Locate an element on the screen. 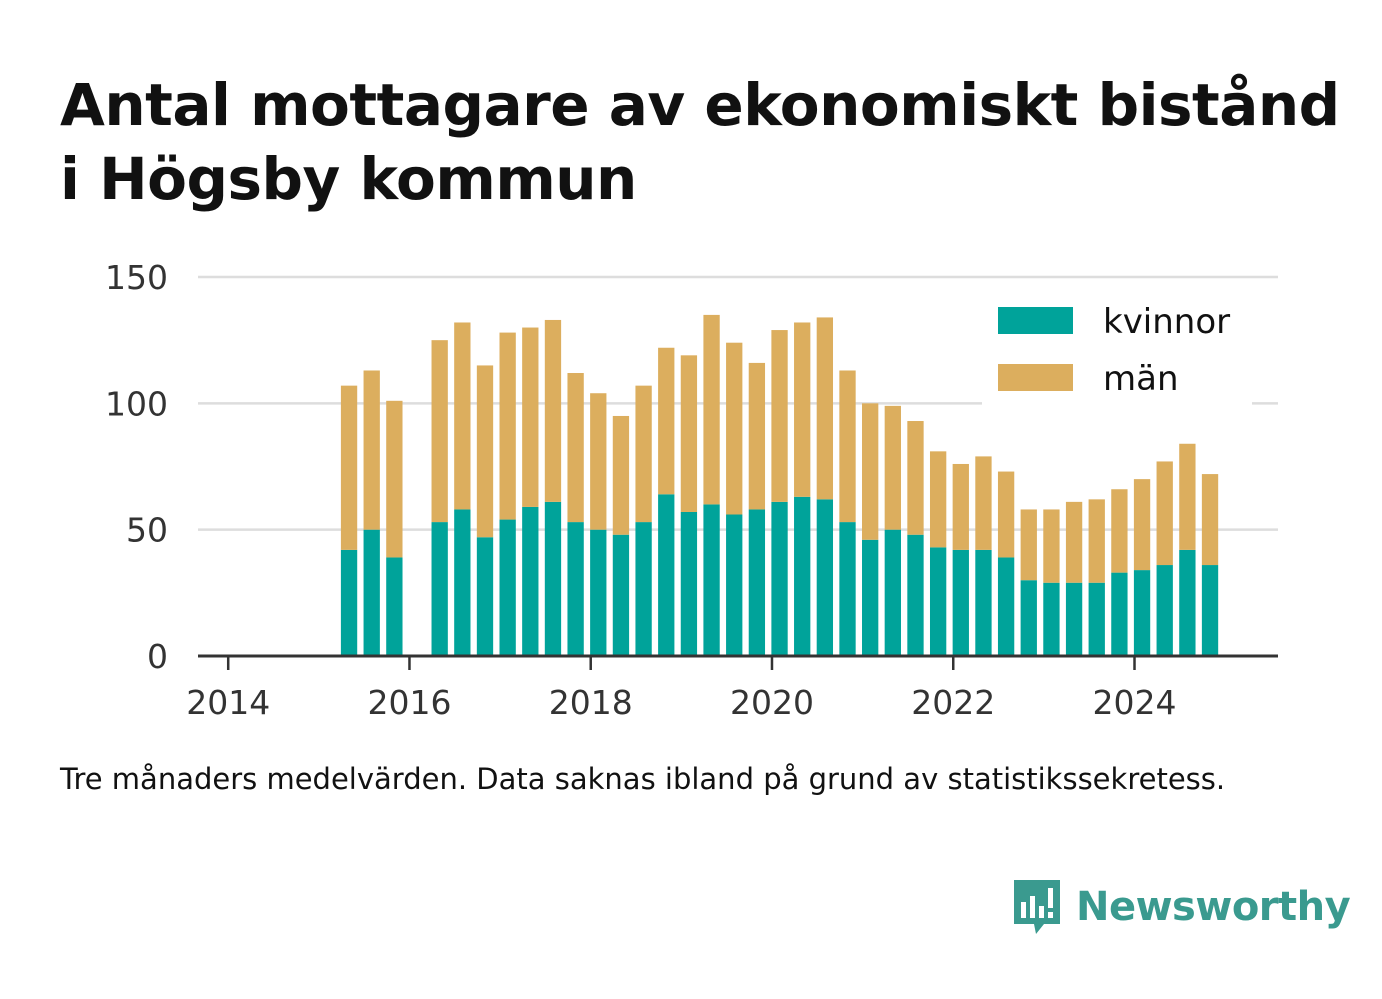  legend-label-kvinnor: kvinnor is located at coordinates (1166, 322).